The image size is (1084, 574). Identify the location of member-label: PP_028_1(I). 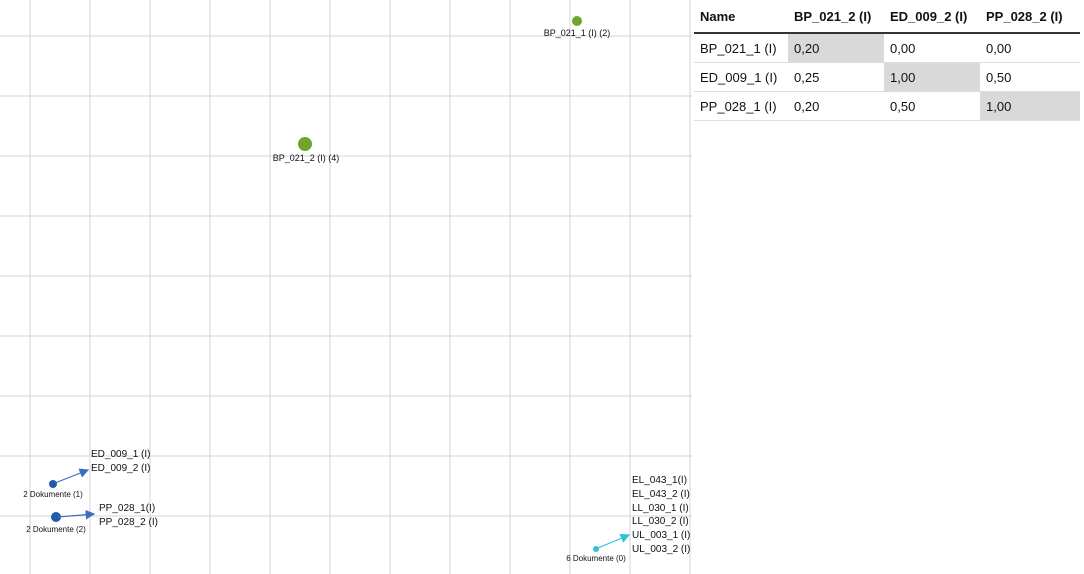
(127, 508).